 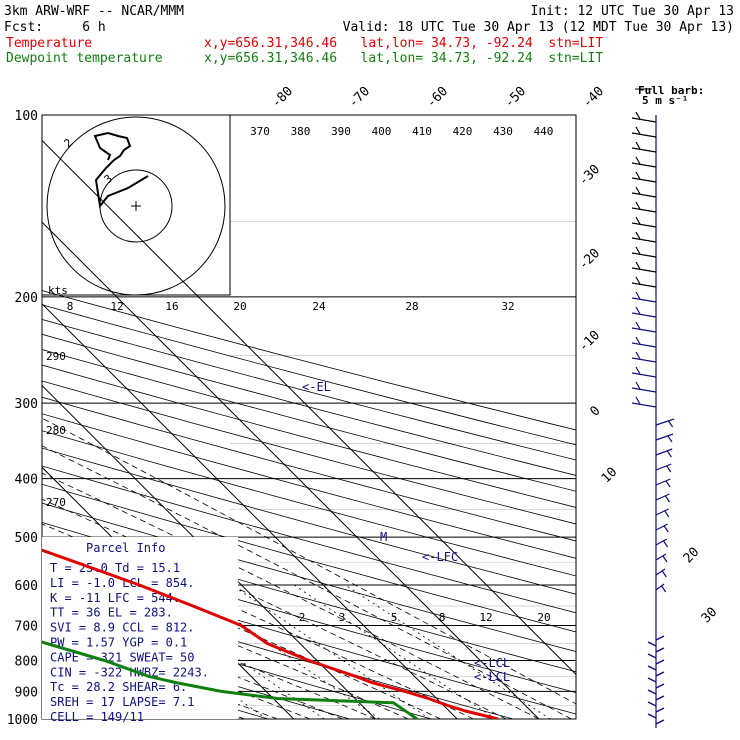 I want to click on hodograph-height-label: 3, so click(x=108, y=179).